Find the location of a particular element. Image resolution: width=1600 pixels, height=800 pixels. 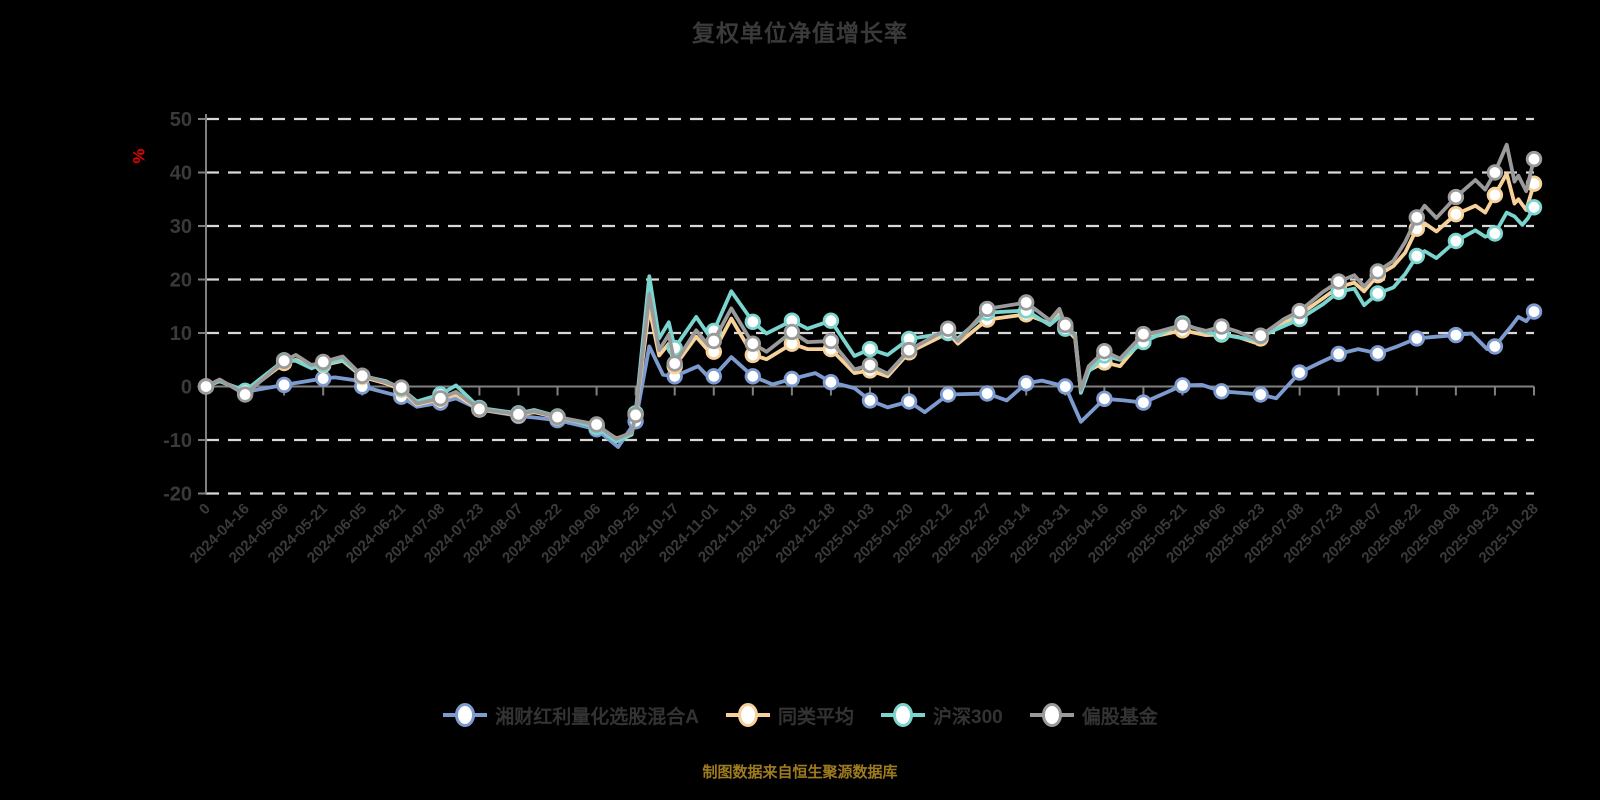

legend-item-1: 同类平均 is located at coordinates (789, 715).